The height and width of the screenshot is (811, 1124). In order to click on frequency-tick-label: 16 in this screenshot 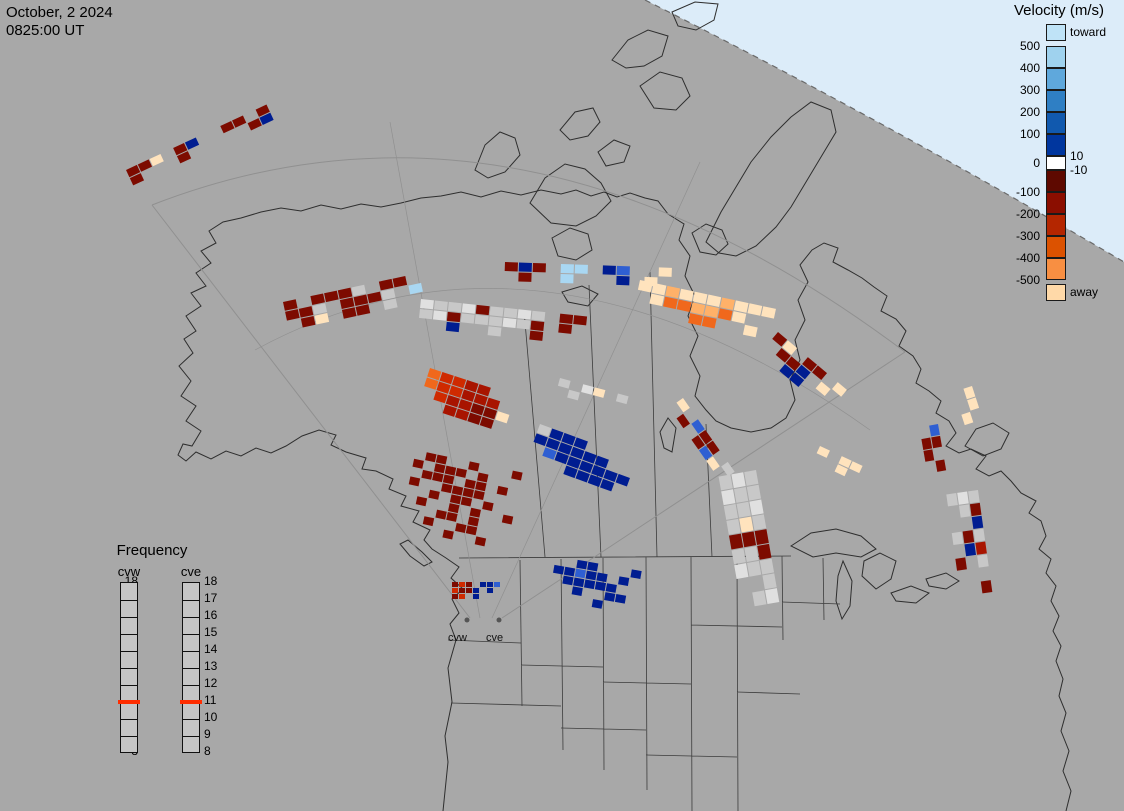, I will do `click(211, 615)`.